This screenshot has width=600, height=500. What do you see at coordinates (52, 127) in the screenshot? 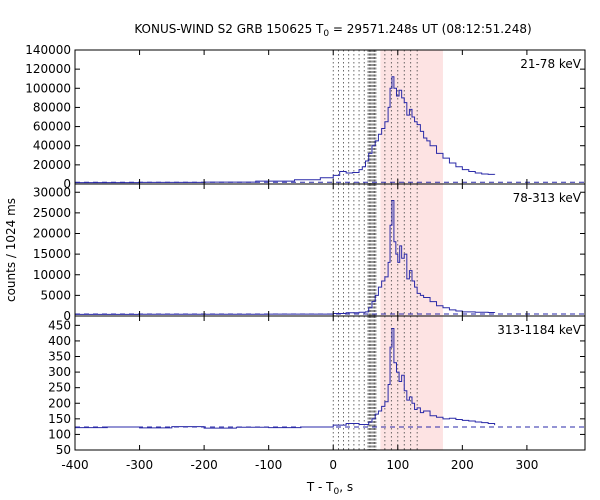
I see `y-tick-label: 60000` at bounding box center [52, 127].